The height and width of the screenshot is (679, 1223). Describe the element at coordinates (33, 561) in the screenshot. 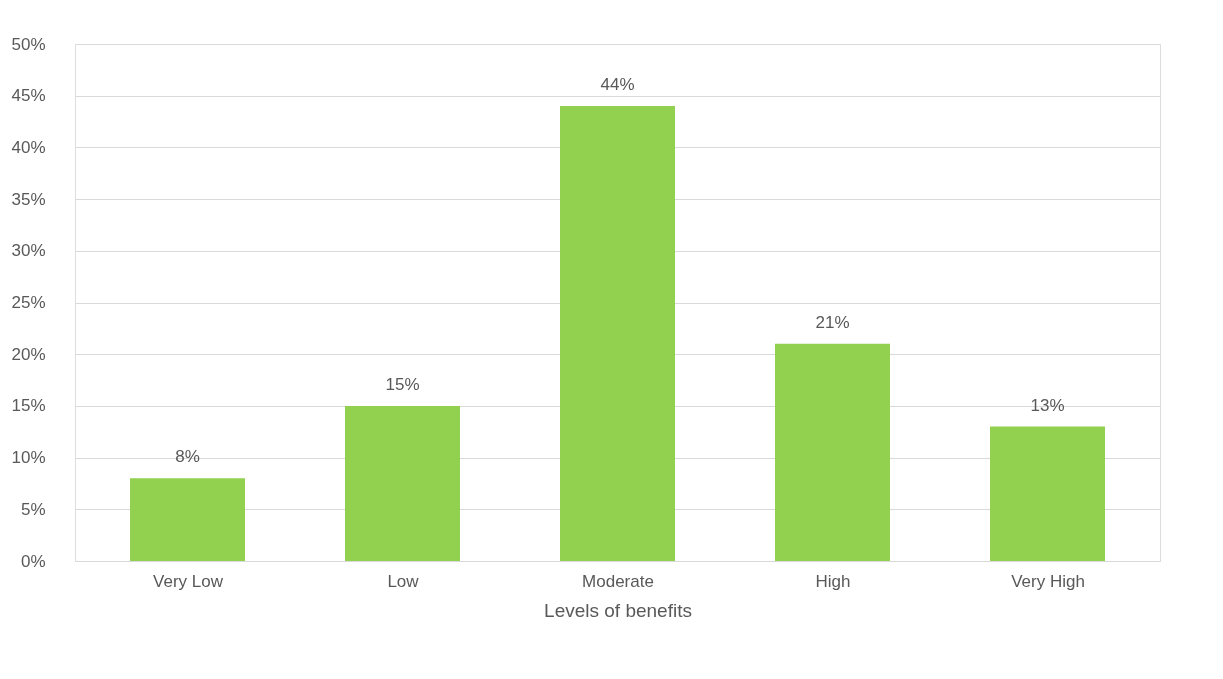

I see `y-tick-label: 0%` at that location.